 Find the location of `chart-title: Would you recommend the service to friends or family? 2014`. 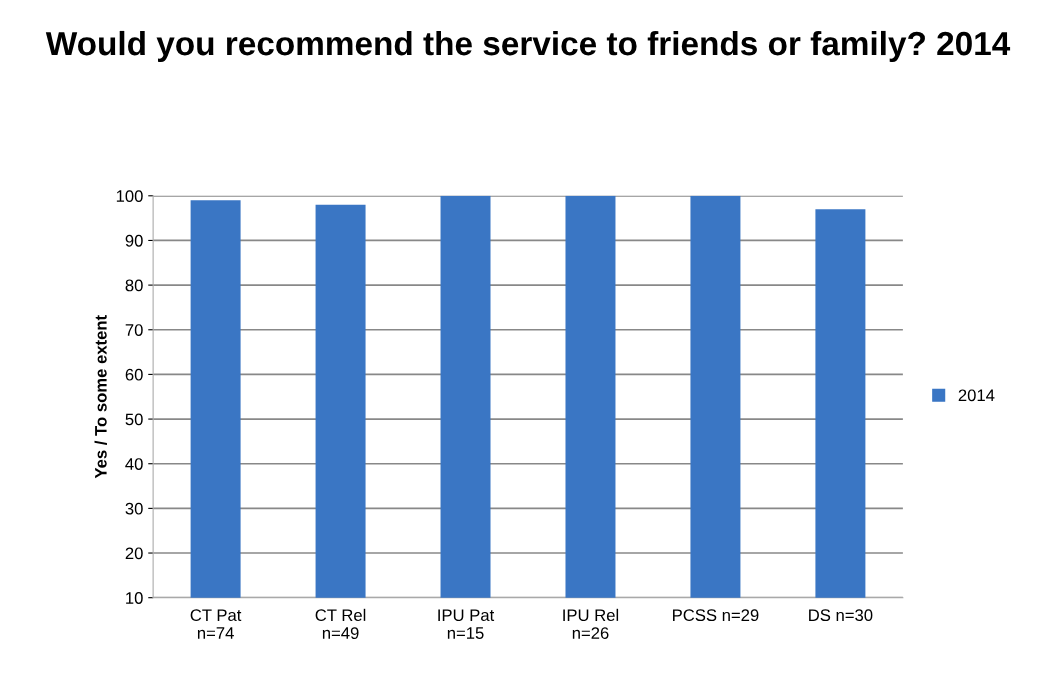

chart-title: Would you recommend the service to friends or family? 2014 is located at coordinates (528, 46).